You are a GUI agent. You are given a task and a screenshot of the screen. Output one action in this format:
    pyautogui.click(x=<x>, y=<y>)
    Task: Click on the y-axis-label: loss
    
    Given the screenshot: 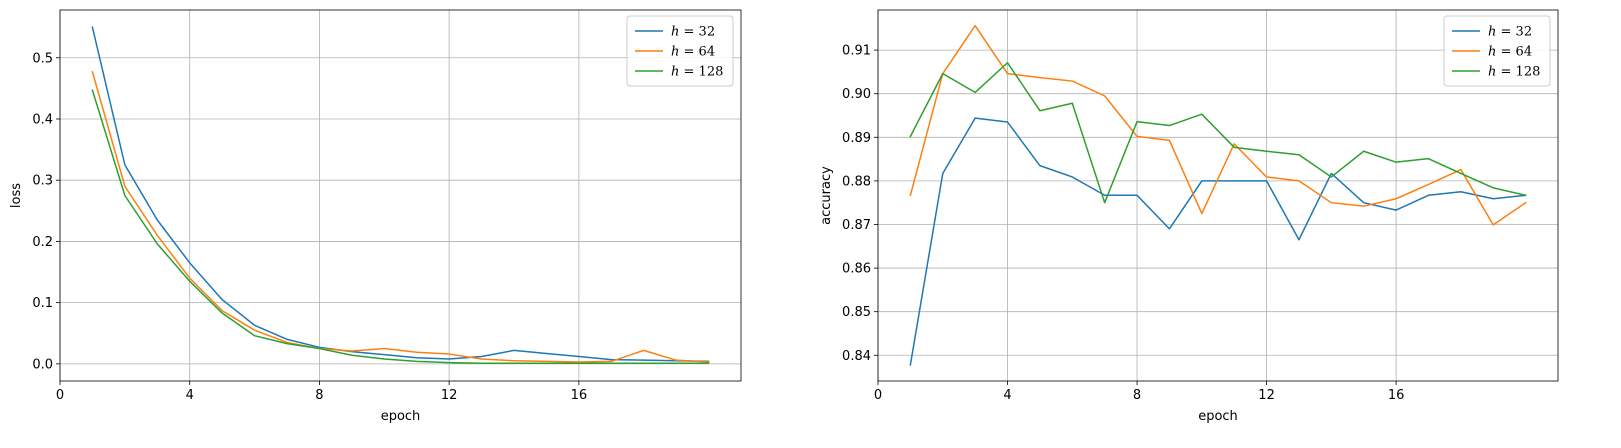 What is the action you would take?
    pyautogui.click(x=16, y=195)
    